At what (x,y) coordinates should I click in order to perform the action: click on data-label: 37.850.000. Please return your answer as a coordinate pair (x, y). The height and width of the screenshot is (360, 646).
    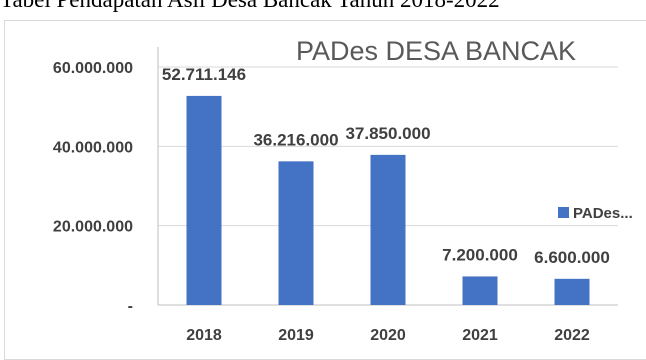
    Looking at the image, I should click on (387, 133).